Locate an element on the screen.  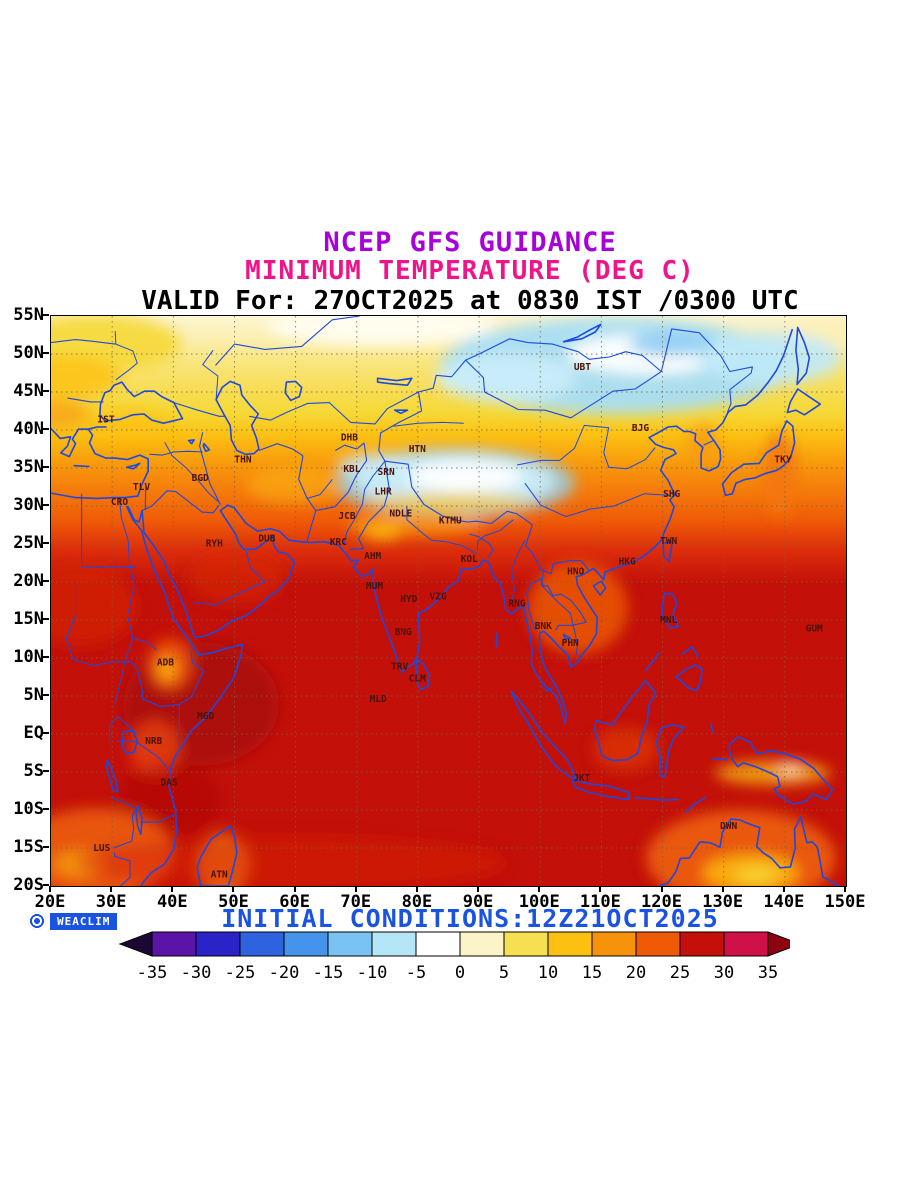
city-label-kbl: KBL is located at coordinates (351, 469).